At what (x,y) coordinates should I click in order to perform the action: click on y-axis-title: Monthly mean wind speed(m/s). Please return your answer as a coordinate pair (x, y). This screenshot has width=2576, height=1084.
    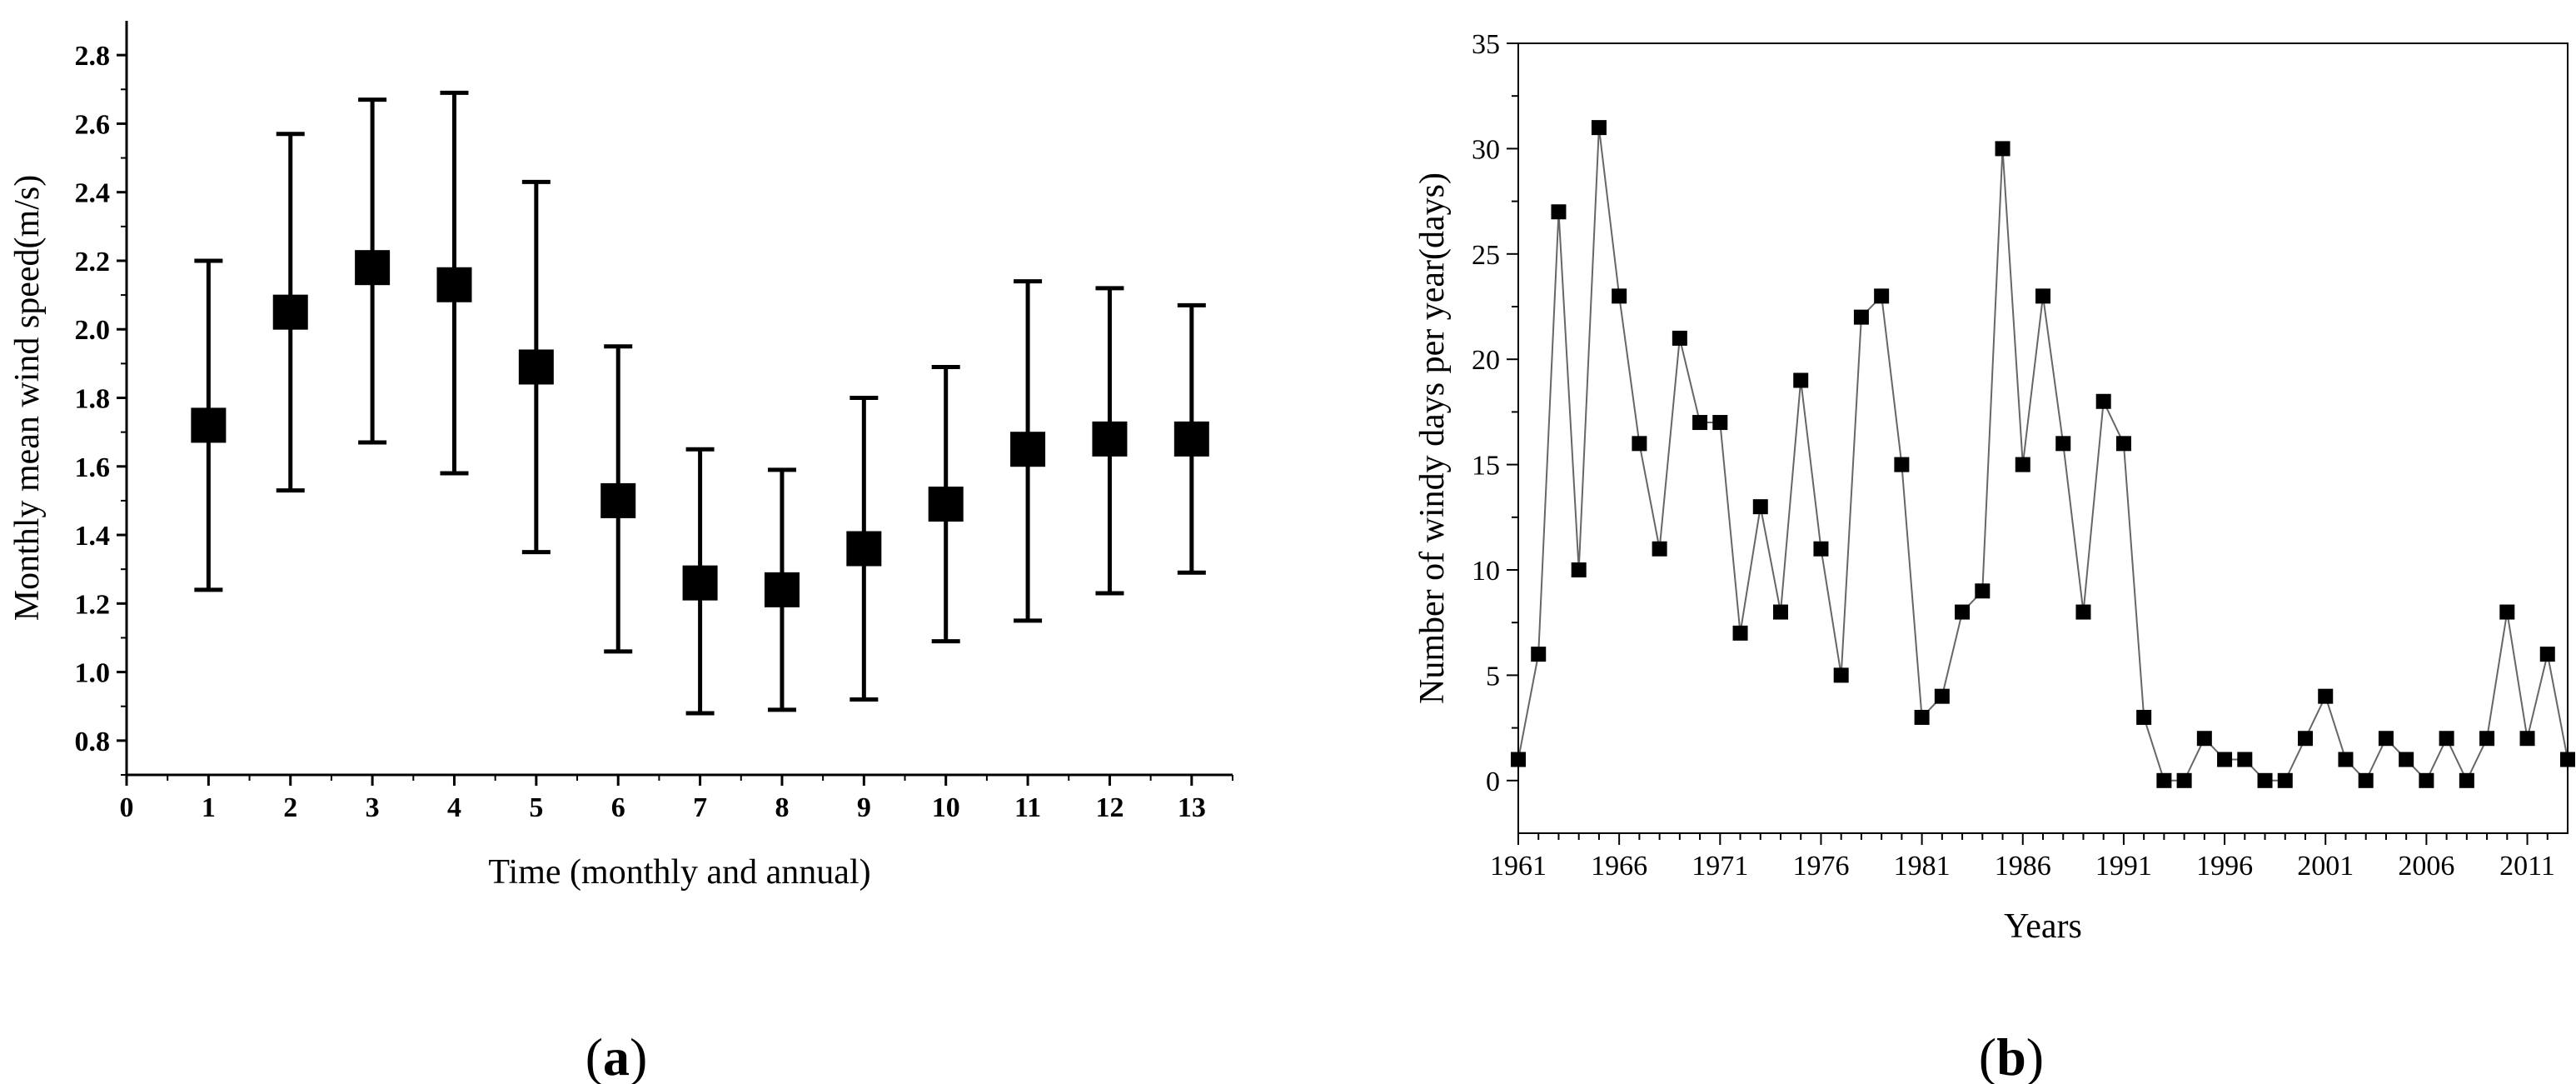
    Looking at the image, I should click on (27, 398).